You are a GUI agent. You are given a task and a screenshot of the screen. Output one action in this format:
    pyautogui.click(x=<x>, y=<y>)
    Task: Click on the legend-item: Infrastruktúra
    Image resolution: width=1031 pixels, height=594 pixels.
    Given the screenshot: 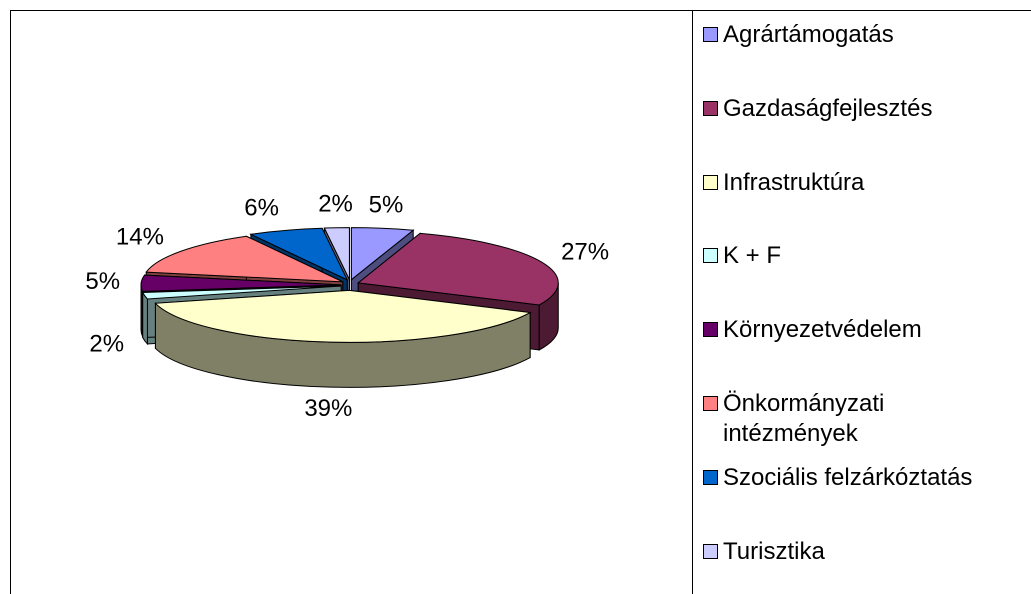 What is the action you would take?
    pyautogui.click(x=858, y=183)
    